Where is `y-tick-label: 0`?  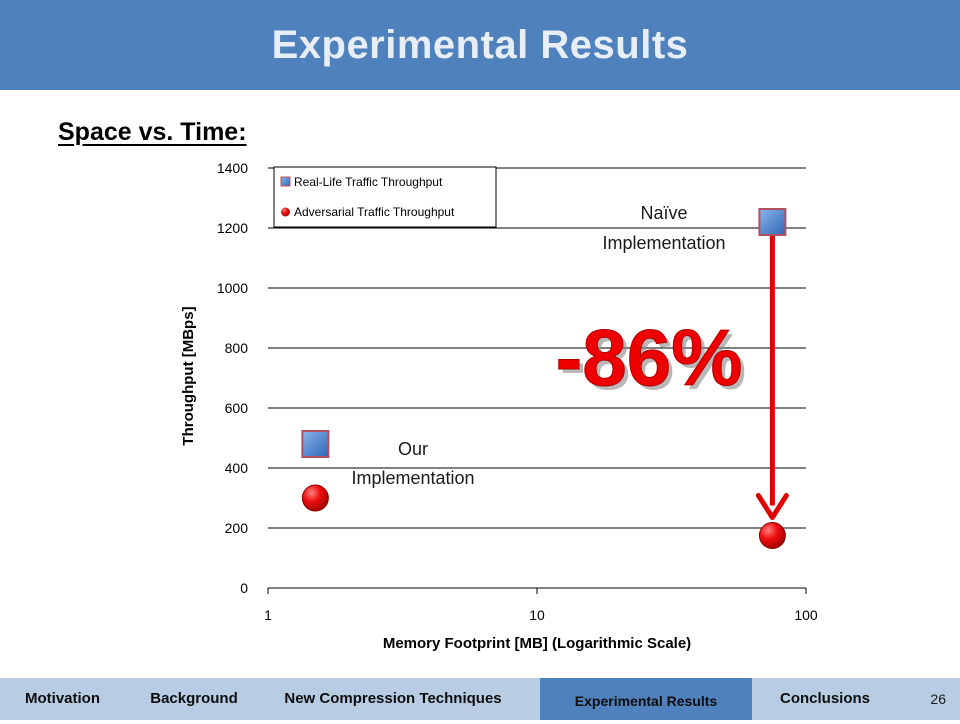
y-tick-label: 0 is located at coordinates (244, 588).